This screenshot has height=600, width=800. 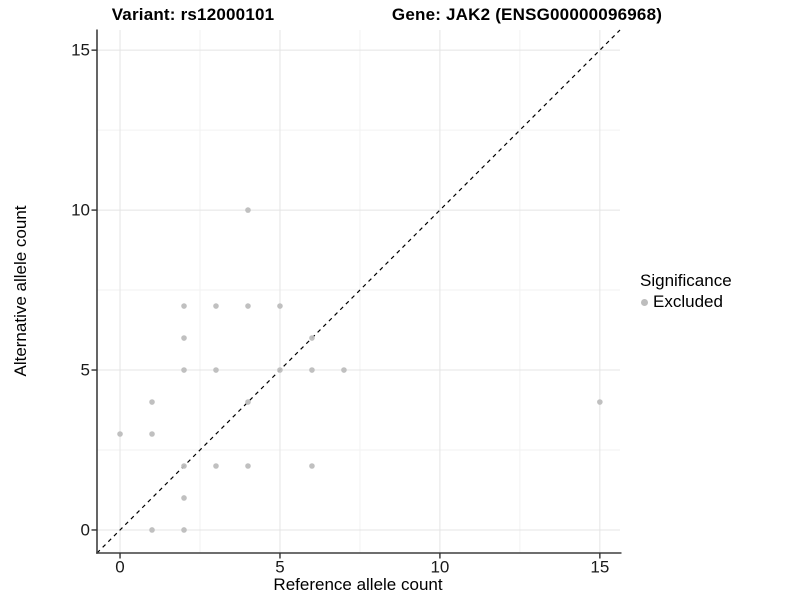 I want to click on y-tick-label: 0, so click(x=85, y=530).